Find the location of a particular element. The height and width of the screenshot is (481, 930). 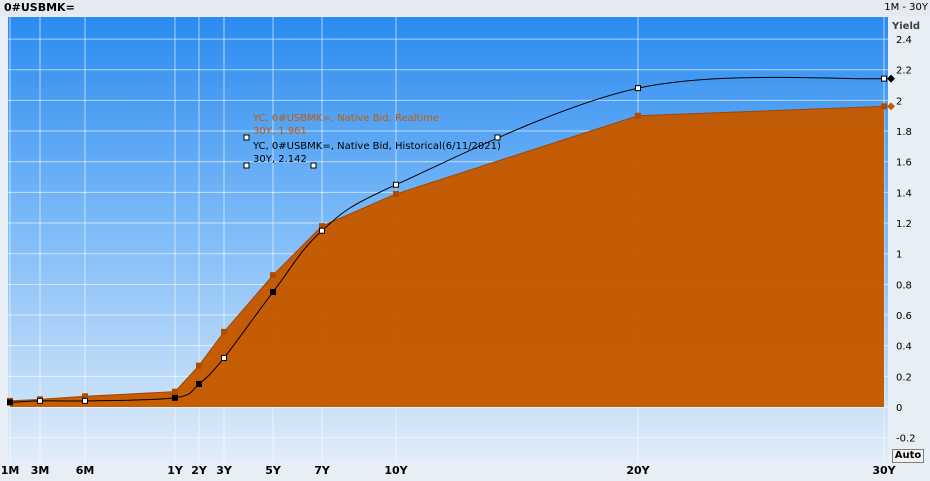

x-tick-label: 7Y is located at coordinates (322, 470).